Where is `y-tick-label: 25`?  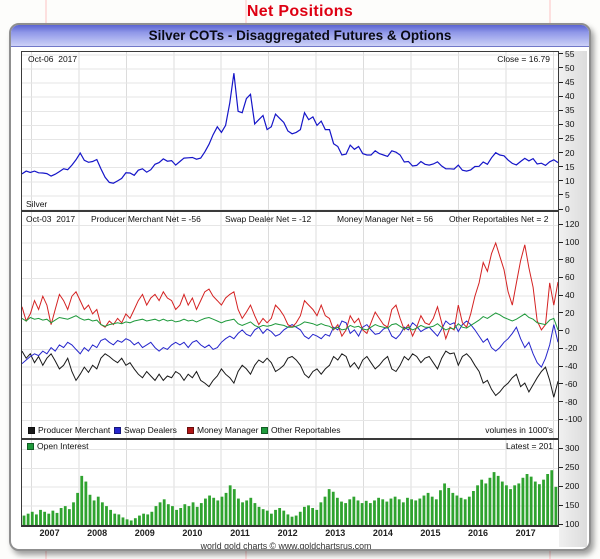
y-tick-label: 25 is located at coordinates (566, 138).